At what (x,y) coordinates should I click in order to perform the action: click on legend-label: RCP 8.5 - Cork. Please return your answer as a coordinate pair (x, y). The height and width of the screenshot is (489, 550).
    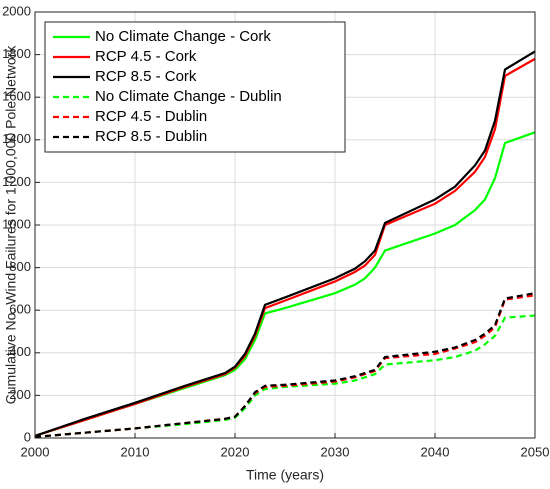
    Looking at the image, I should click on (146, 76).